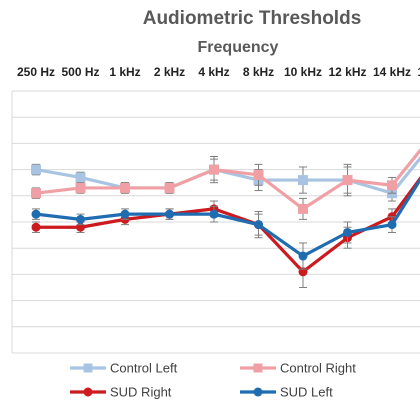 This screenshot has width=420, height=420. What do you see at coordinates (80, 72) in the screenshot?
I see `x-tick-label: 500 Hz` at bounding box center [80, 72].